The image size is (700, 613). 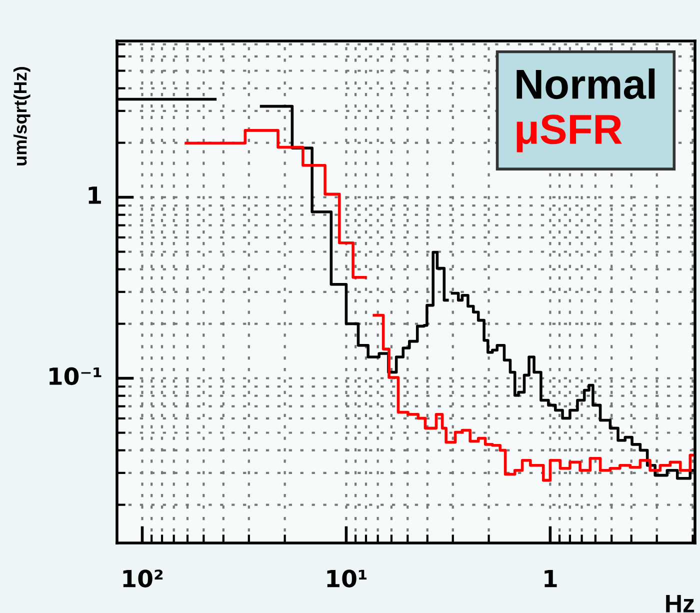 What do you see at coordinates (76, 376) in the screenshot?
I see `y-tick-label: 10⁻¹` at bounding box center [76, 376].